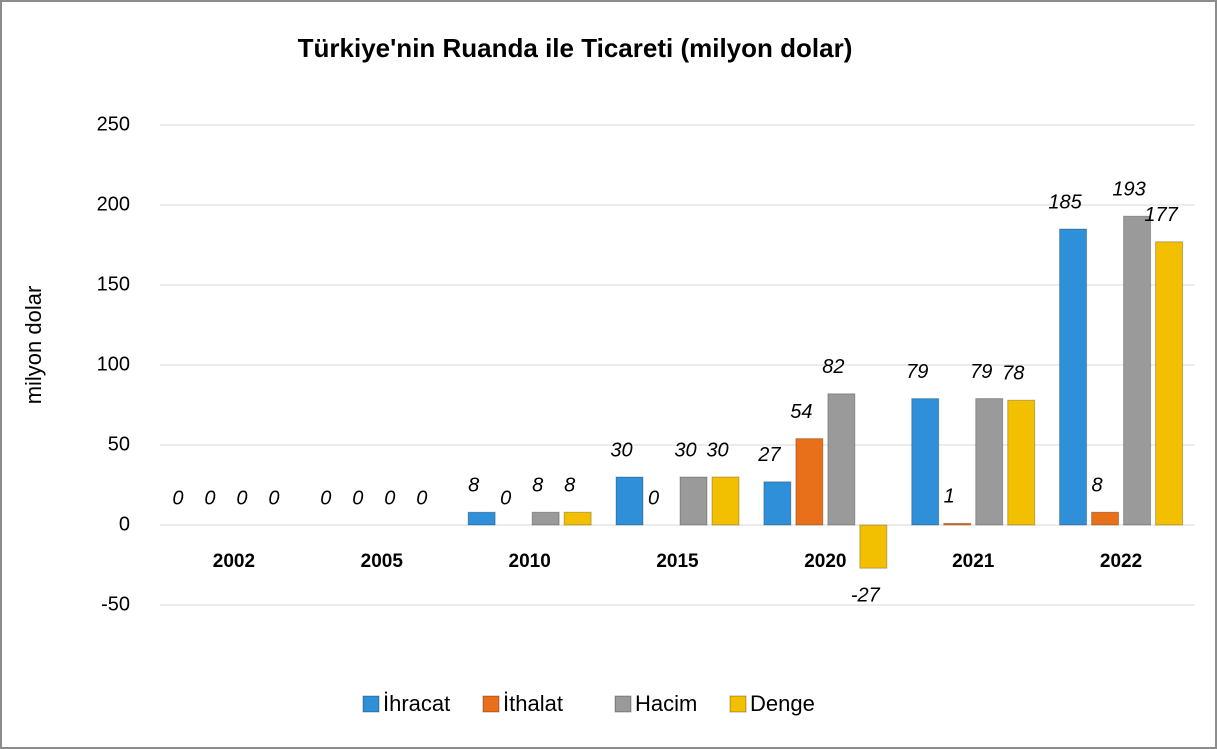 This screenshot has width=1217, height=749. Describe the element at coordinates (825, 561) in the screenshot. I see `x-tick-label: 2020` at that location.